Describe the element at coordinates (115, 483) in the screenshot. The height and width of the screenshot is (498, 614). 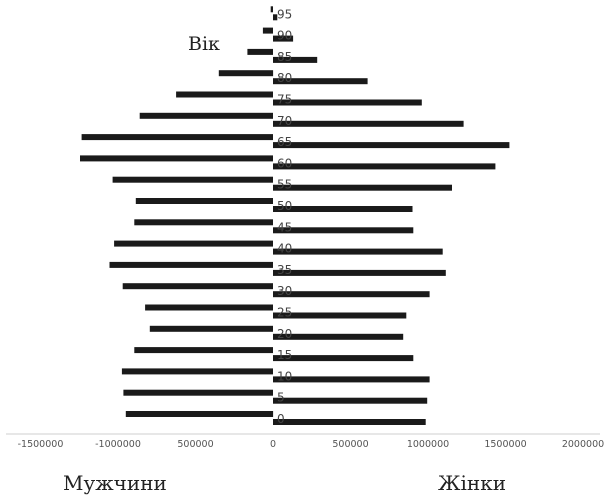
I see `left-side-label: Мужчини` at that location.